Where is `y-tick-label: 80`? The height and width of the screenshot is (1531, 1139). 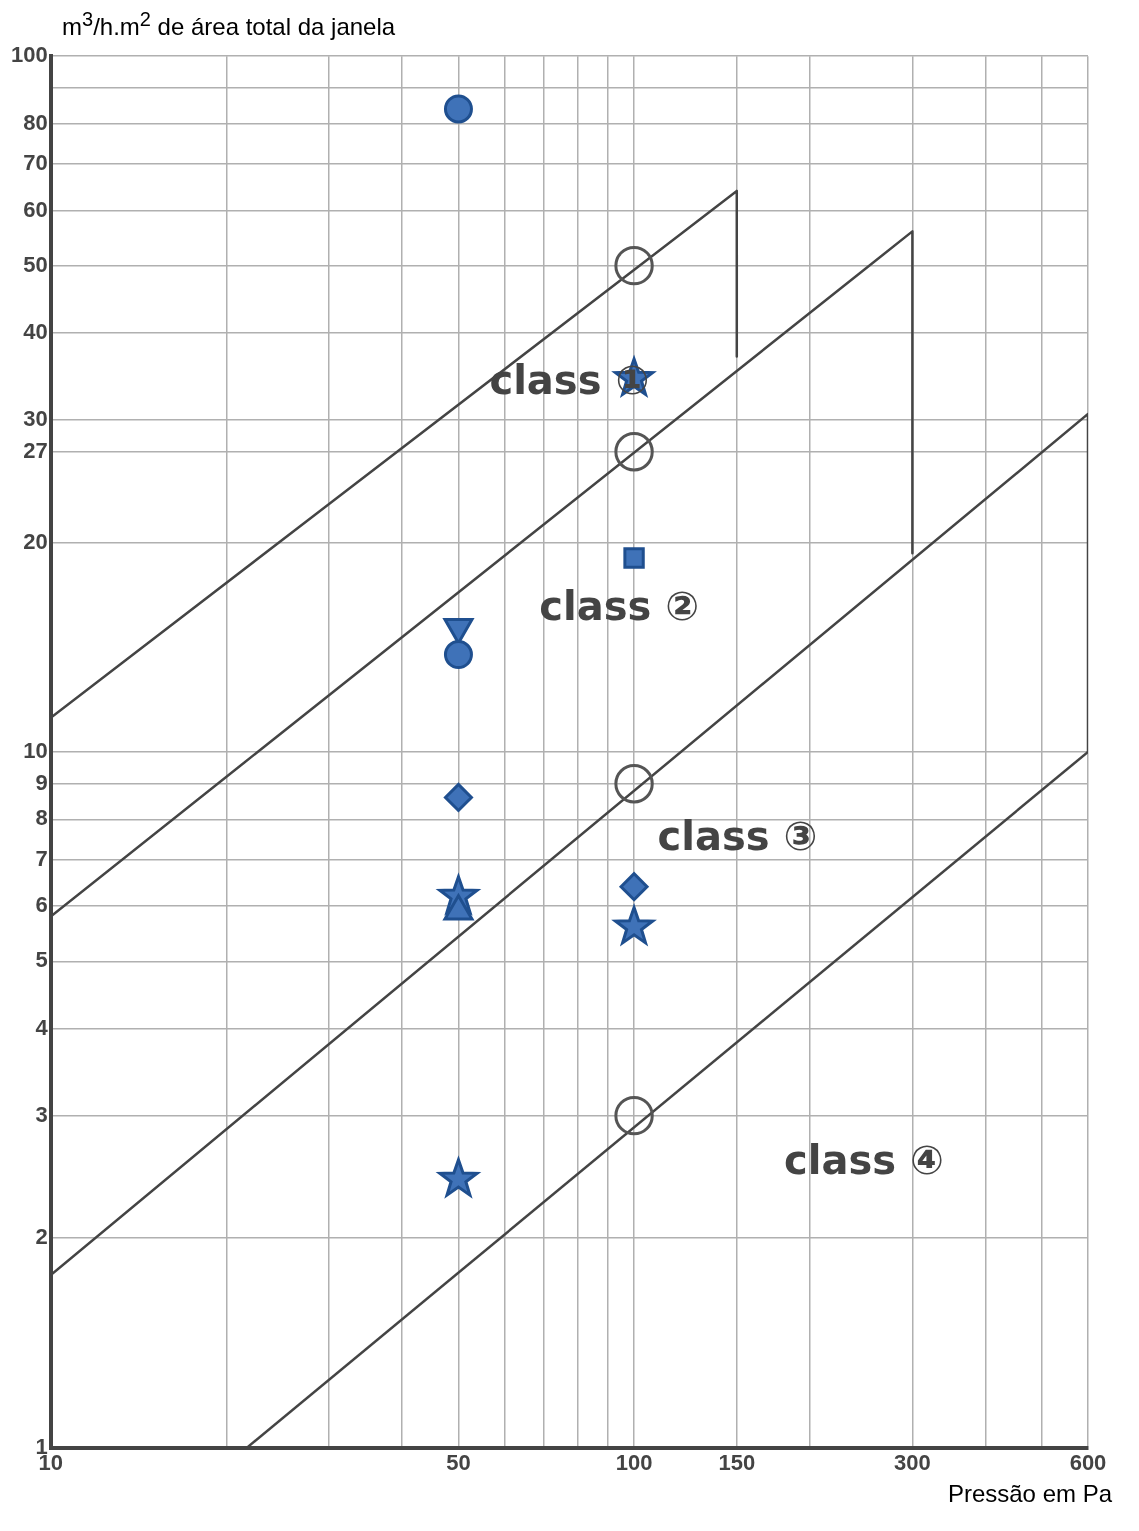
y-tick-label: 80 is located at coordinates (35, 122).